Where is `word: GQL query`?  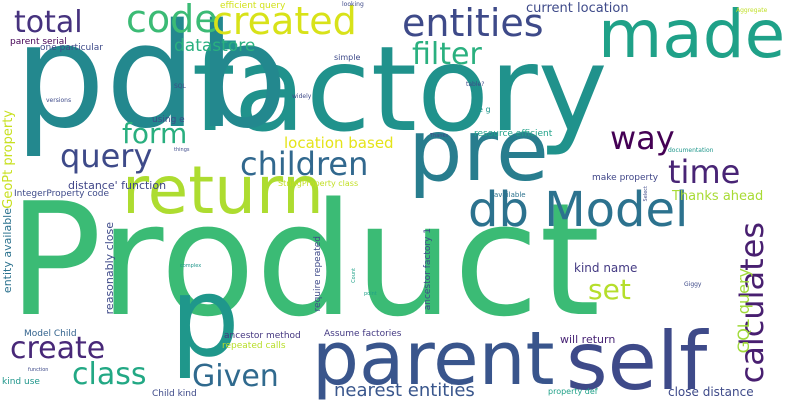
word: GQL query is located at coordinates (743, 311).